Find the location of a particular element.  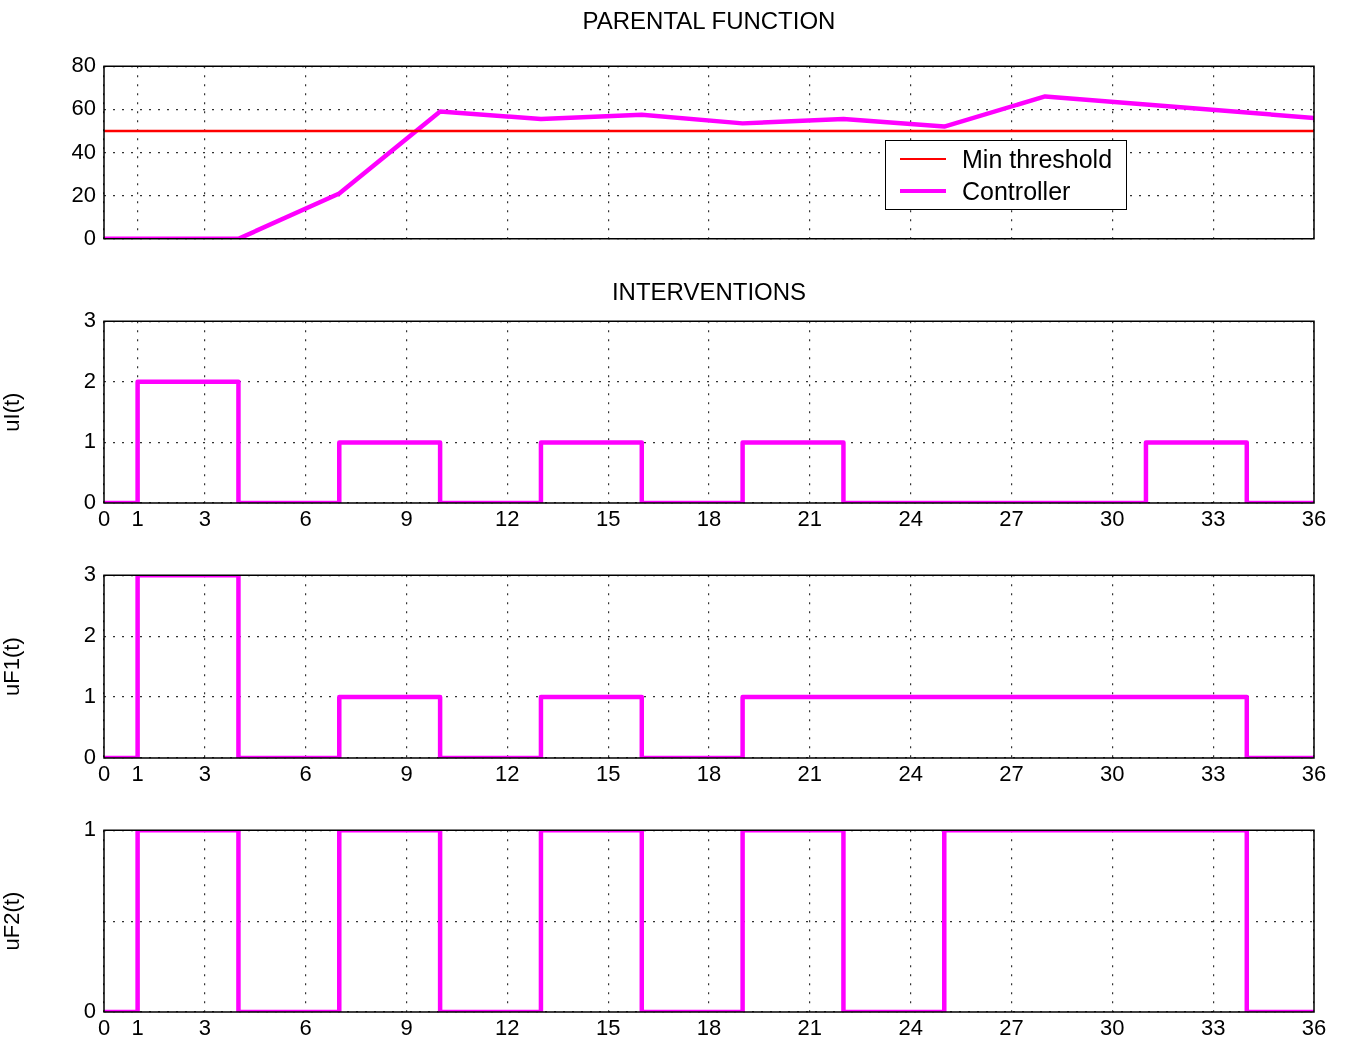

legend-label: Min threshold is located at coordinates (1037, 159).